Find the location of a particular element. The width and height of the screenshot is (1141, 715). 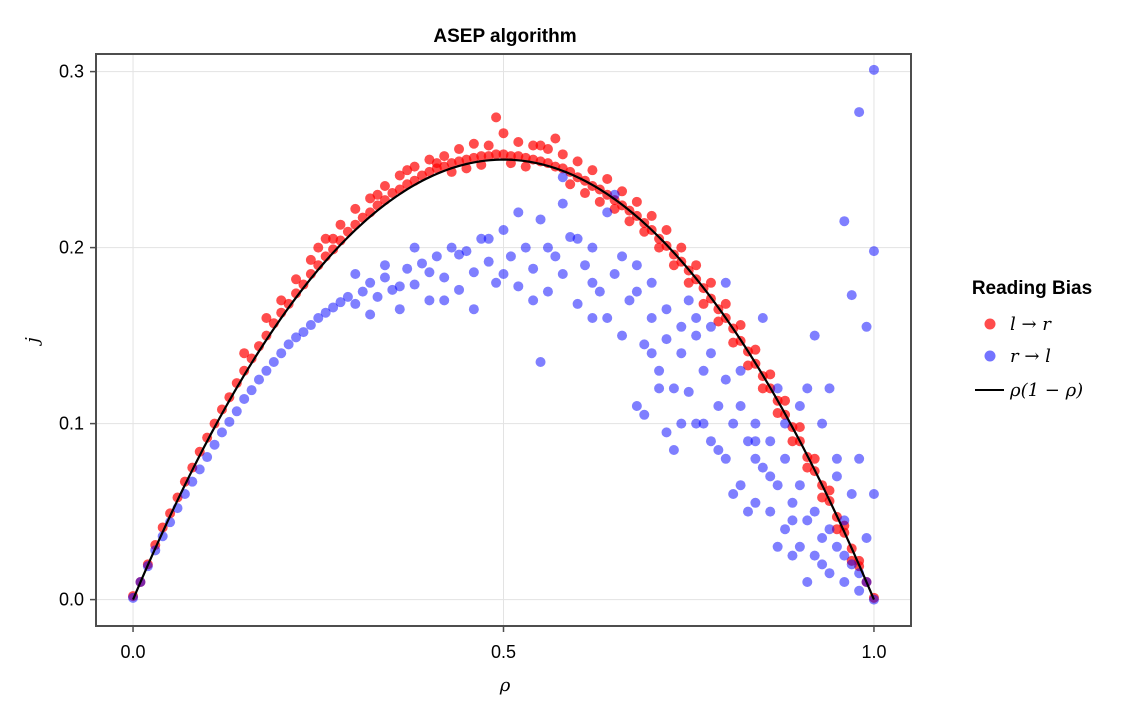

x-tick-label: 0.5 is located at coordinates (503, 652).